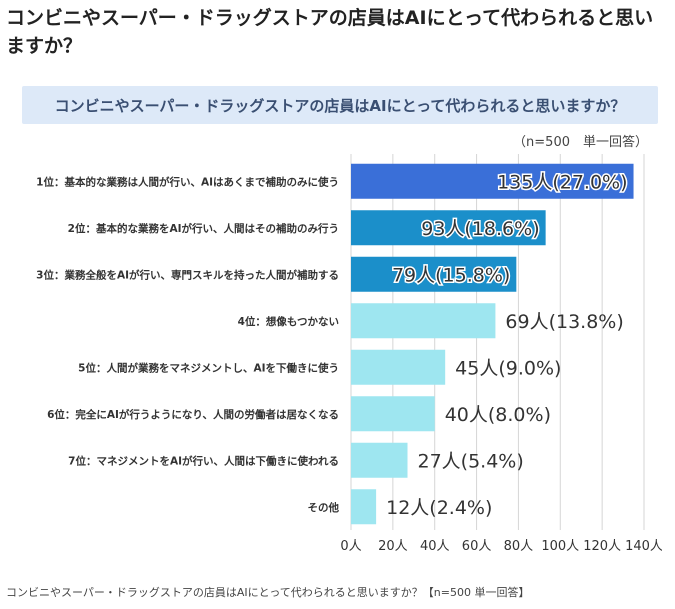 This screenshot has height=609, width=675. Describe the element at coordinates (350, 546) in the screenshot. I see `x-tick-label: 0人` at that location.